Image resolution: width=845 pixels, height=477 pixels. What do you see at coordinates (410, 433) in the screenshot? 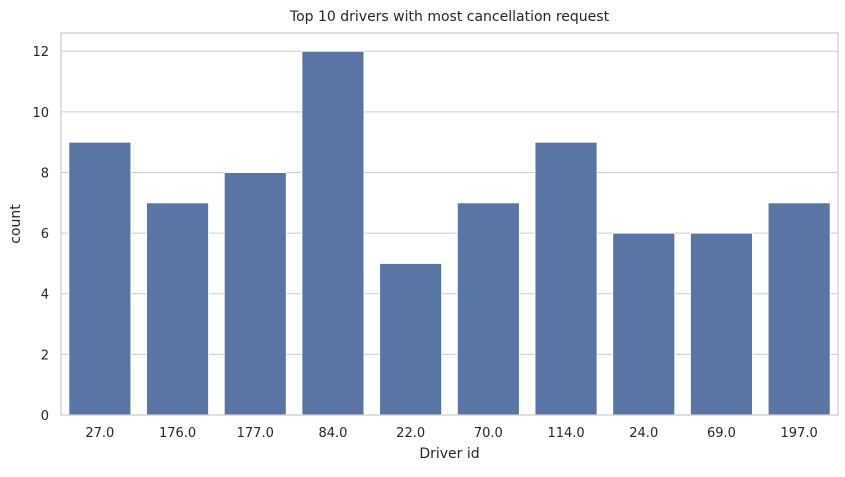
I see `x-tick-label: 22.0` at bounding box center [410, 433].